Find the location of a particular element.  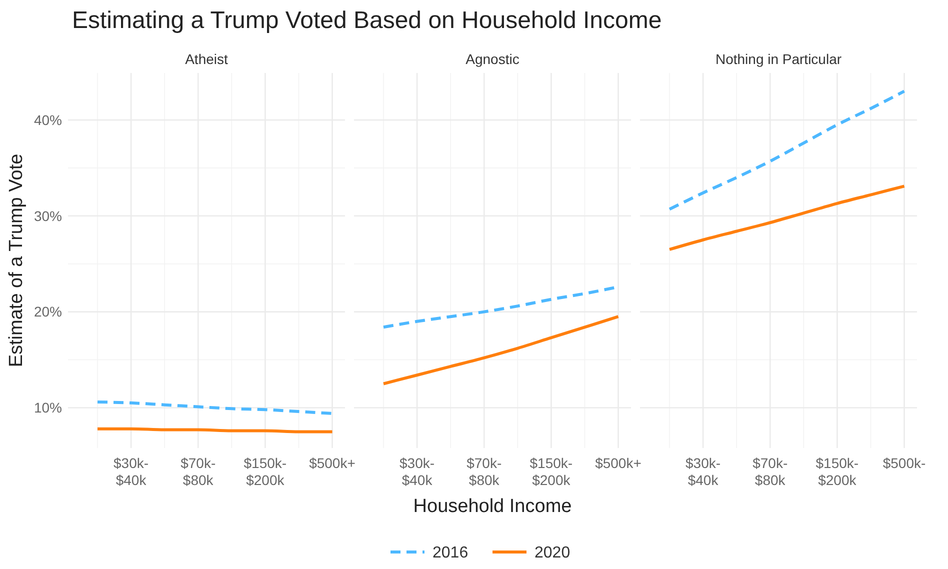

chart-subtitle: Nothing in Particular is located at coordinates (778, 59).